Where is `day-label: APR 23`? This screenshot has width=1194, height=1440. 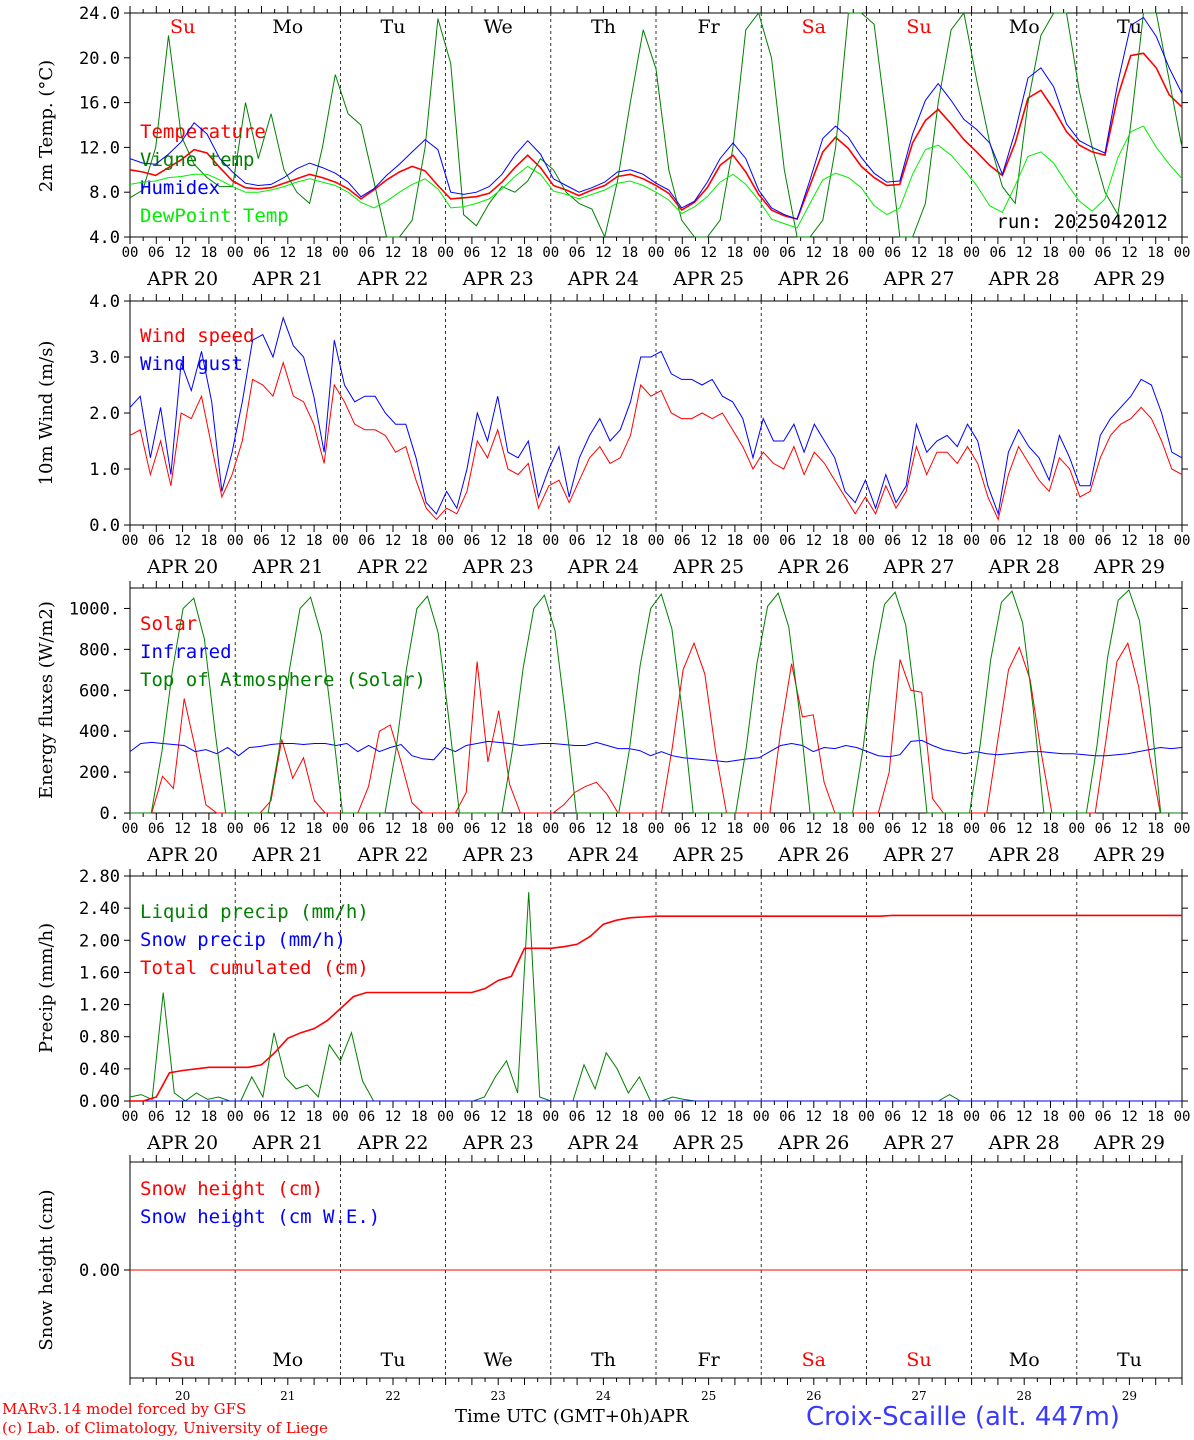 day-label: APR 23 is located at coordinates (498, 279).